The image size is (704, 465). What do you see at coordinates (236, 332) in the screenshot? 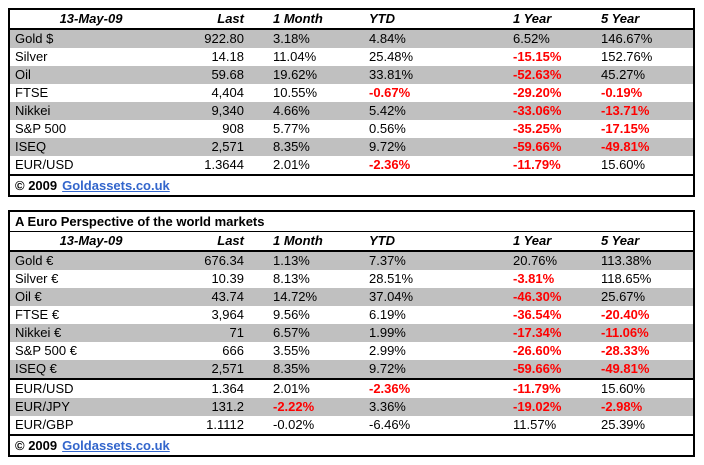
I see `cell-last: 71` at bounding box center [236, 332].